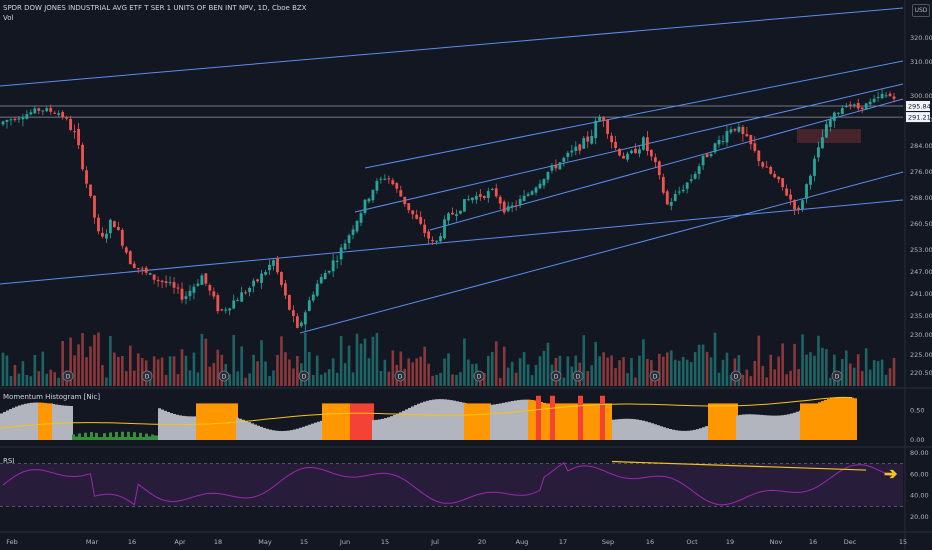 The image size is (932, 550). I want to click on currency-badge: USD, so click(921, 10).